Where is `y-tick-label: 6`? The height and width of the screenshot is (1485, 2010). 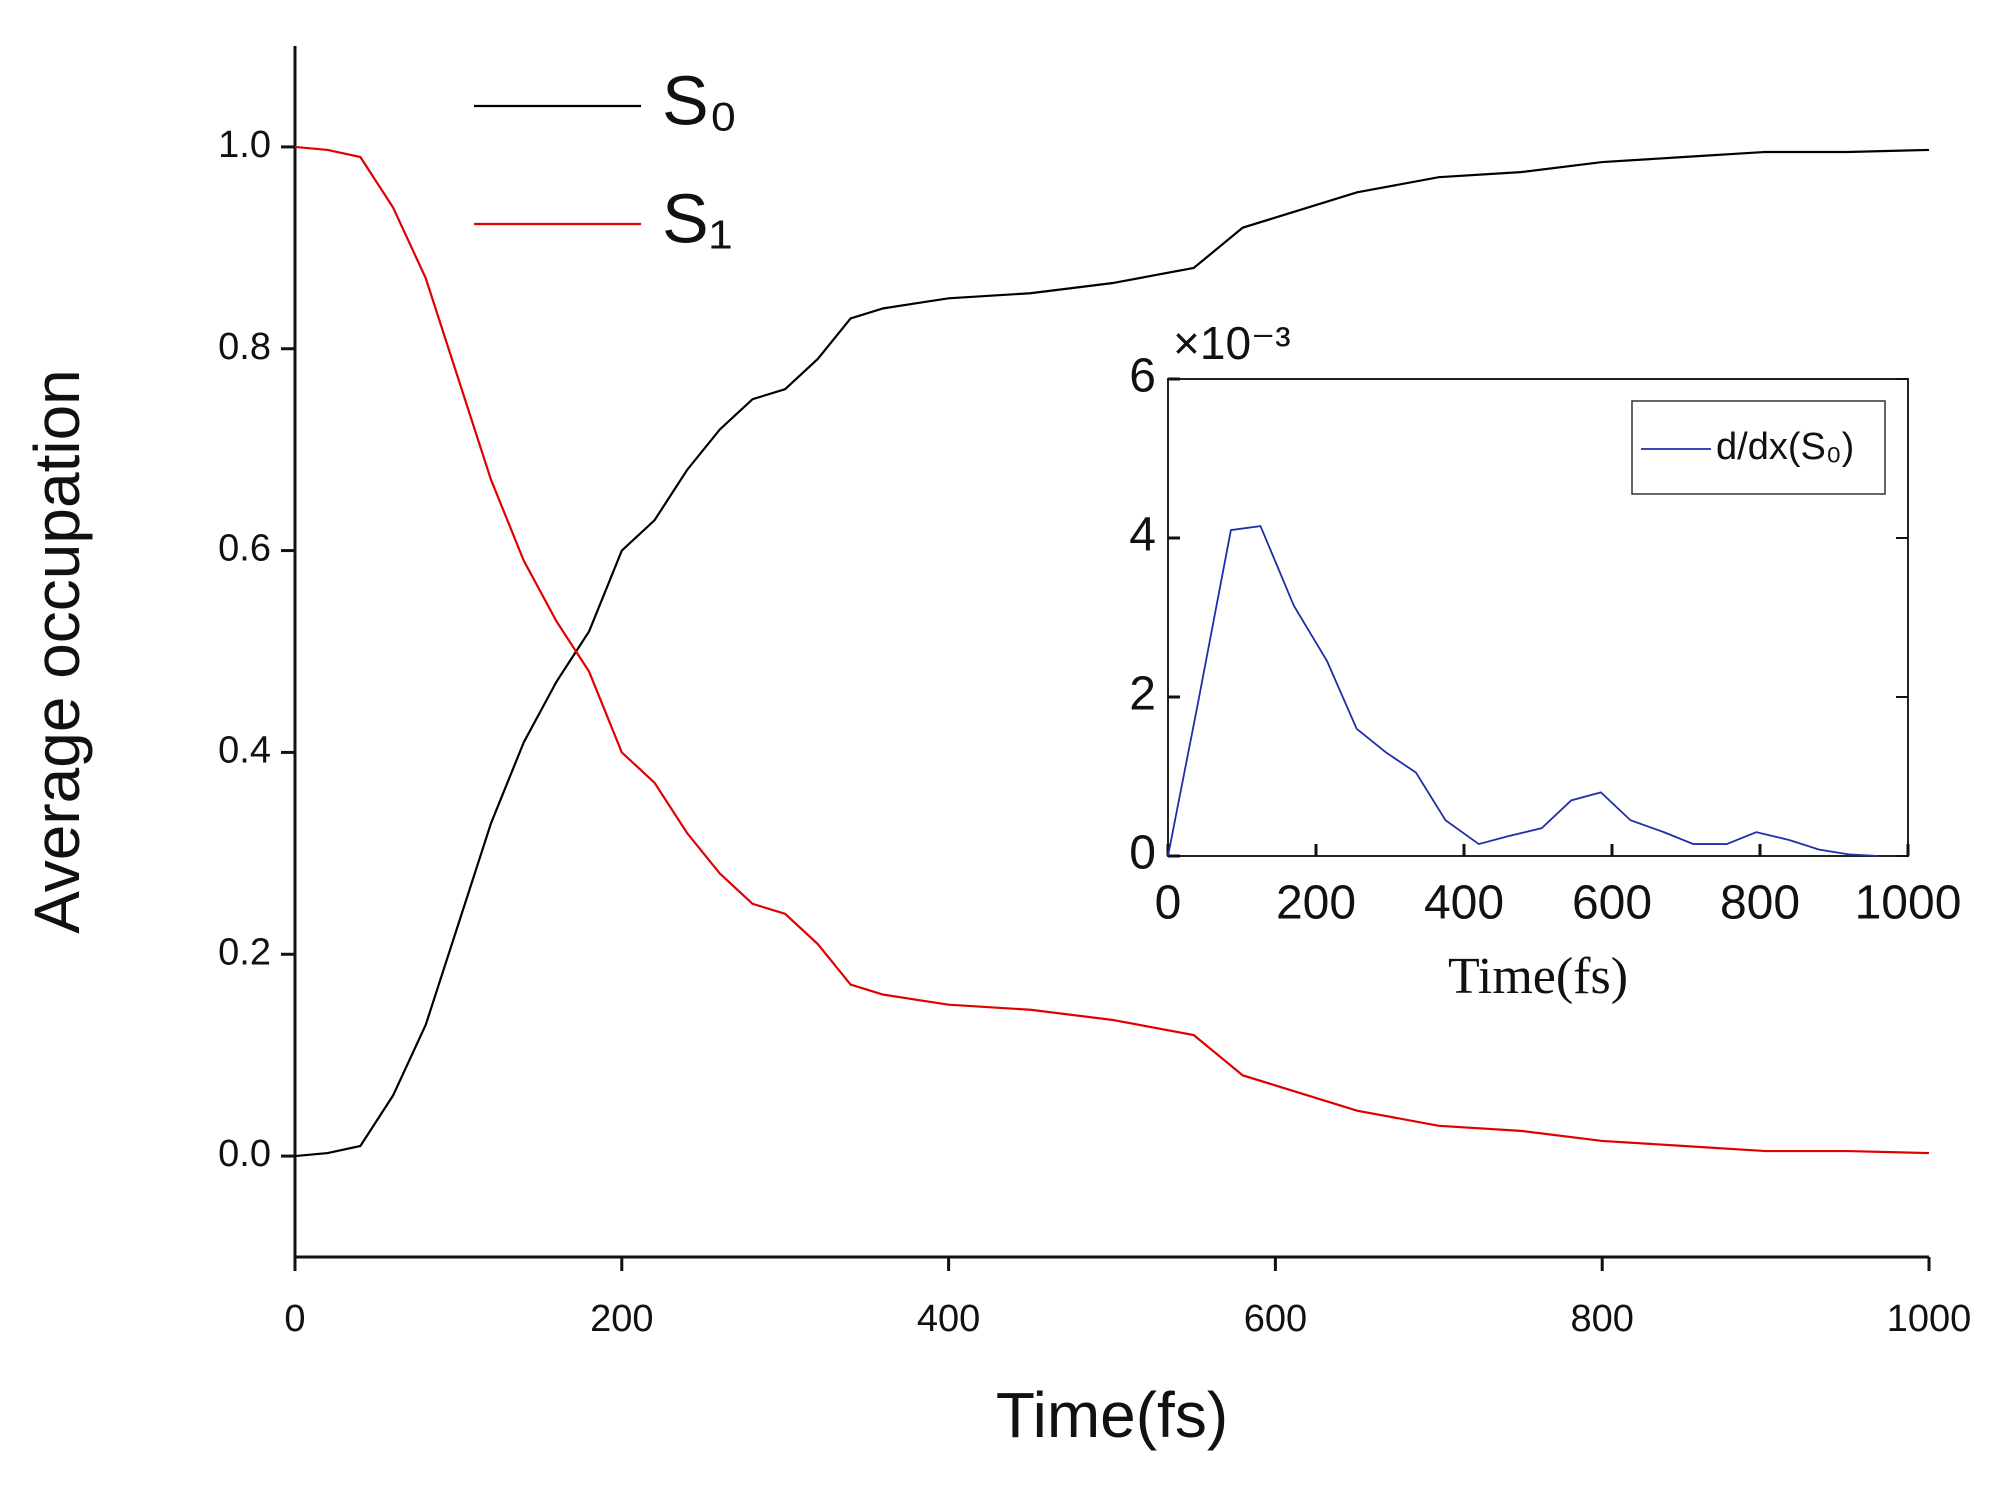 y-tick-label: 6 is located at coordinates (1142, 376).